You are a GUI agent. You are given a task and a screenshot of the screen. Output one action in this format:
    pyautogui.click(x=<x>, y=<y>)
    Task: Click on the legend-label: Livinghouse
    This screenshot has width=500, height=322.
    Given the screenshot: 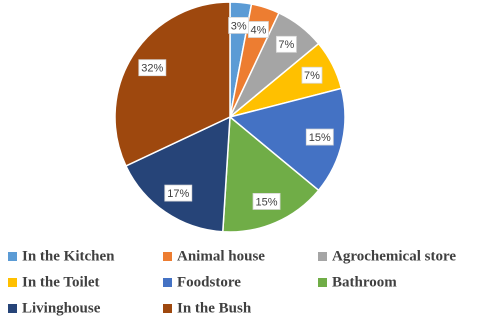 What is the action you would take?
    pyautogui.click(x=61, y=308)
    